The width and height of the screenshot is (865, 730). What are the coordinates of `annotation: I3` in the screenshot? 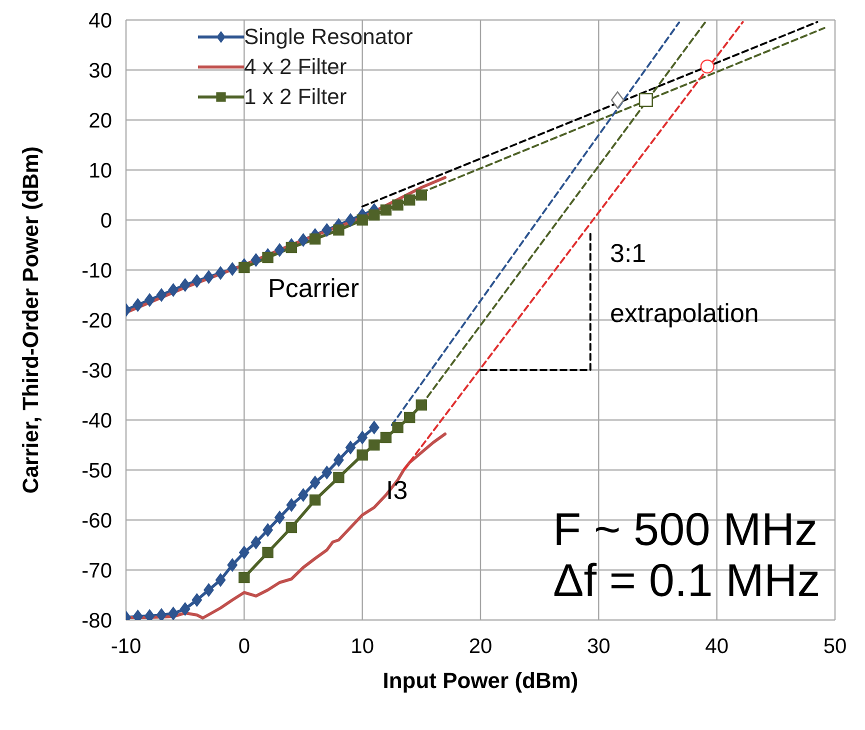 It's located at (397, 490).